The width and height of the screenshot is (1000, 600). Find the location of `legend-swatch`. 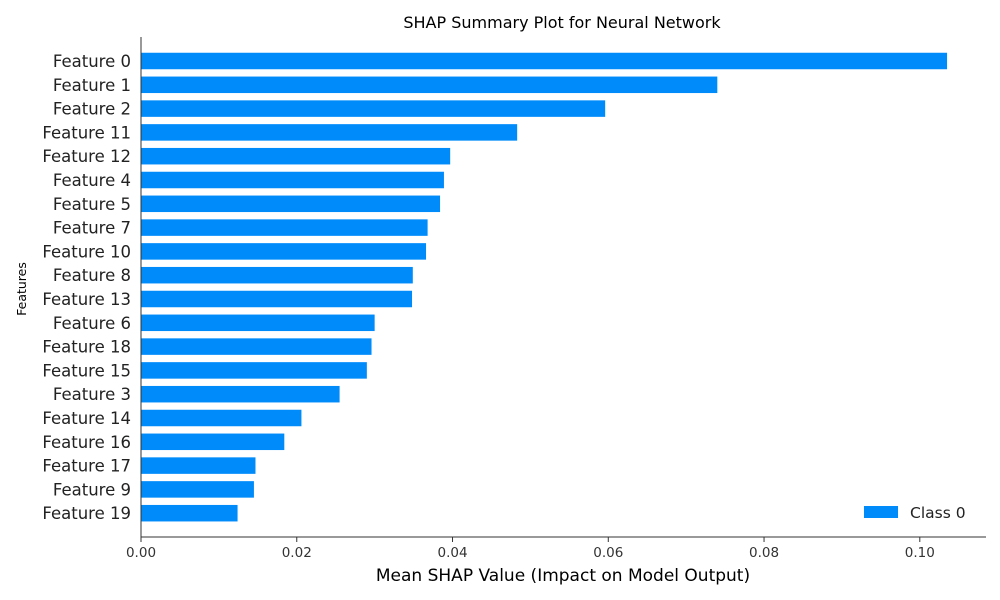

legend-swatch is located at coordinates (881, 512).